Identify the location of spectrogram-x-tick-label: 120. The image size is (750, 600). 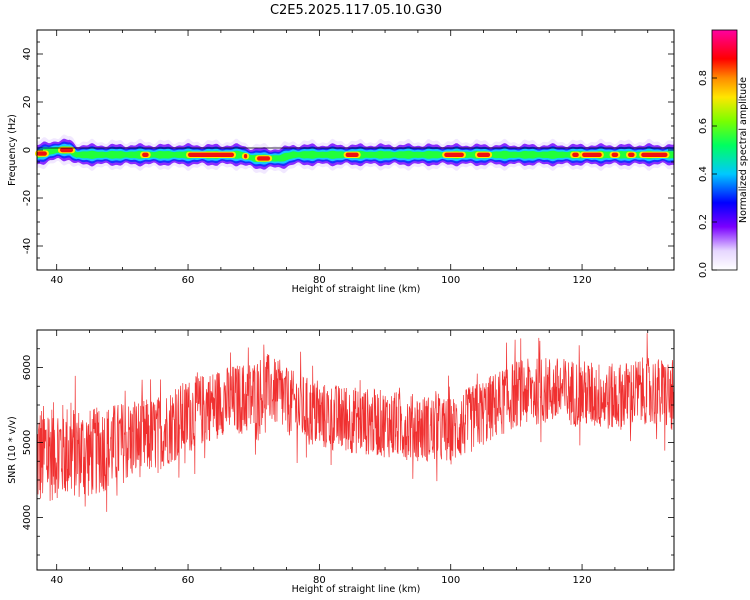
(582, 280).